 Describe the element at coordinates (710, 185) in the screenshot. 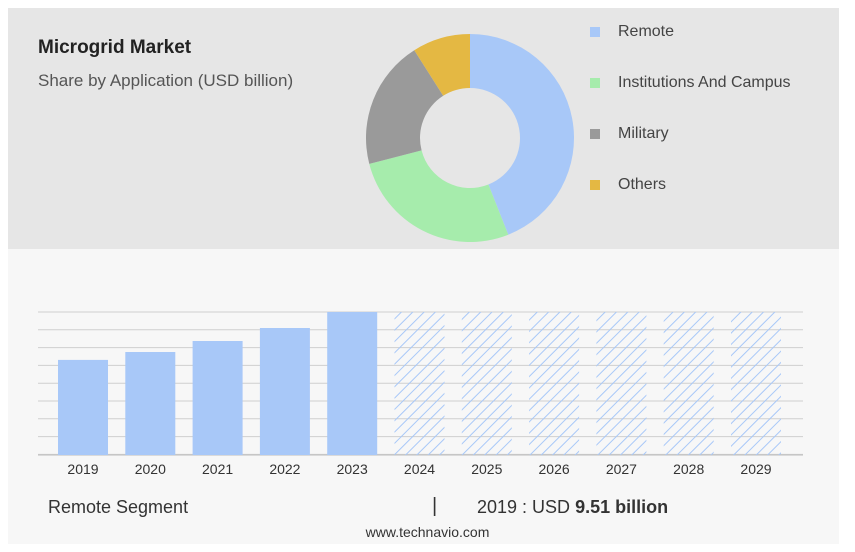

I see `legend-item-others: Others` at that location.